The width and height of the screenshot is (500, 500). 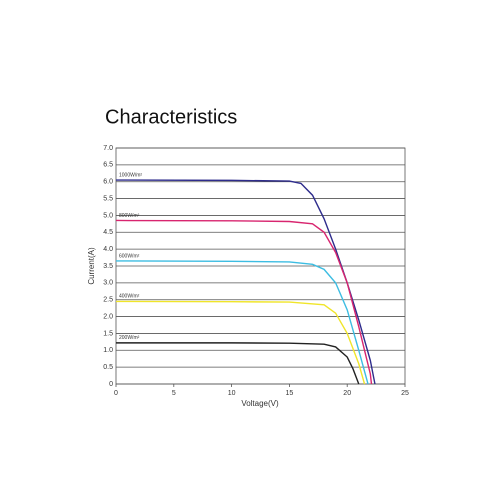 I want to click on y-tick-label: 4.5, so click(x=108, y=232).